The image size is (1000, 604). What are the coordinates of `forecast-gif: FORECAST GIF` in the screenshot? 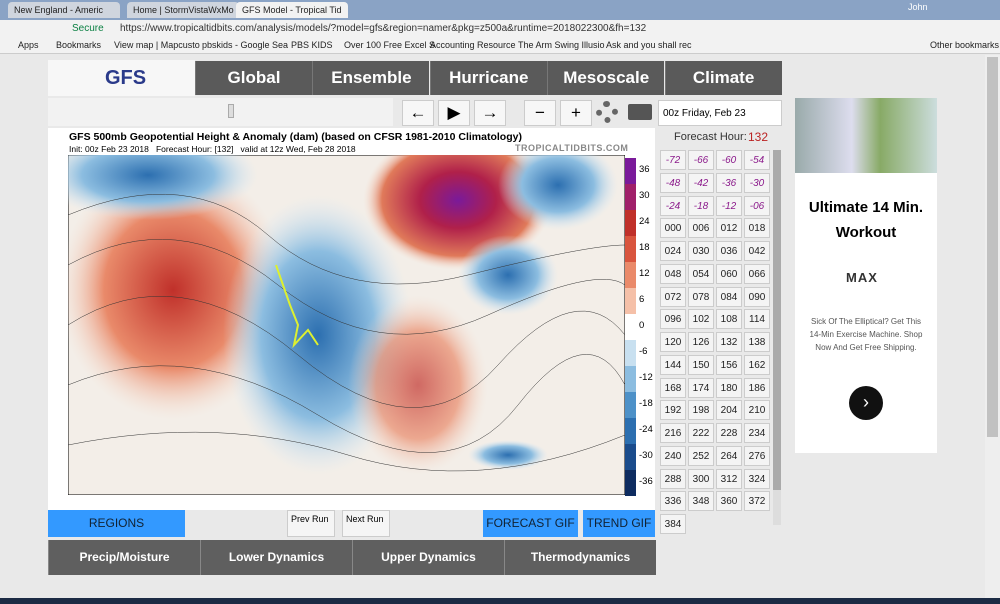 It's located at (530, 523).